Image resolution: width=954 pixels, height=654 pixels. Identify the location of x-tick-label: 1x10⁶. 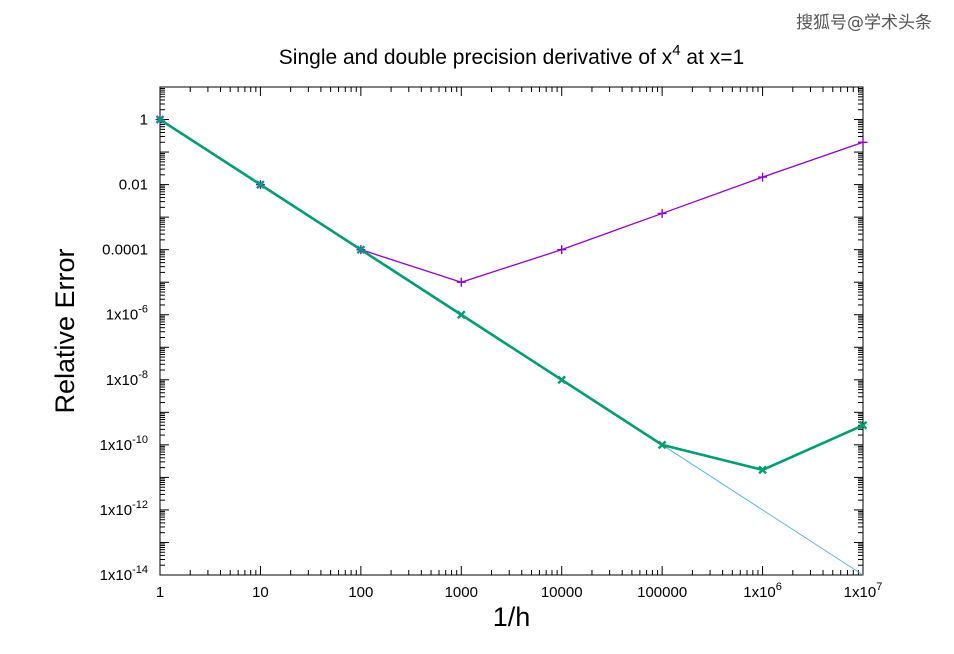
(762, 591).